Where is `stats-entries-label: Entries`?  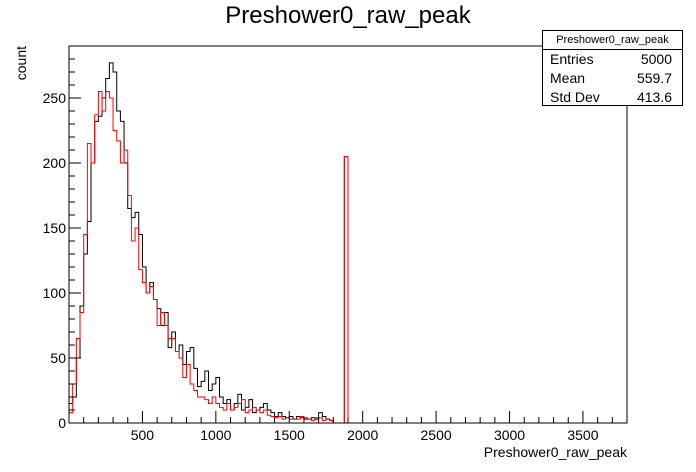
stats-entries-label: Entries is located at coordinates (572, 59).